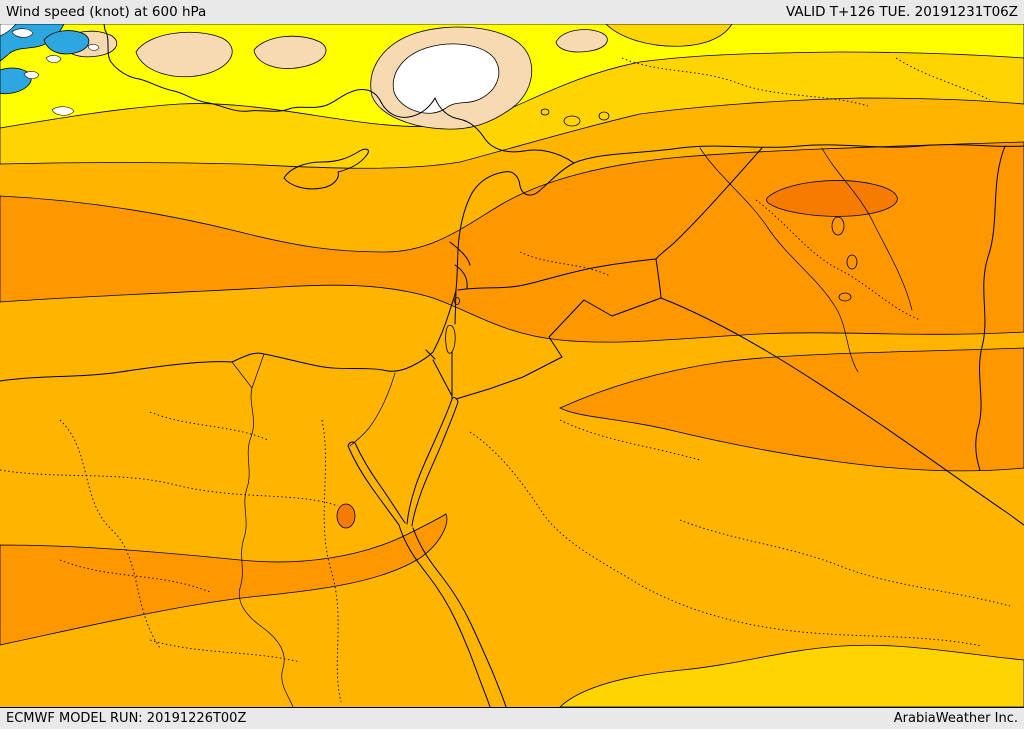 Image resolution: width=1024 pixels, height=729 pixels. Describe the element at coordinates (224, 579) in the screenshot. I see `band-orange-southwest` at that location.